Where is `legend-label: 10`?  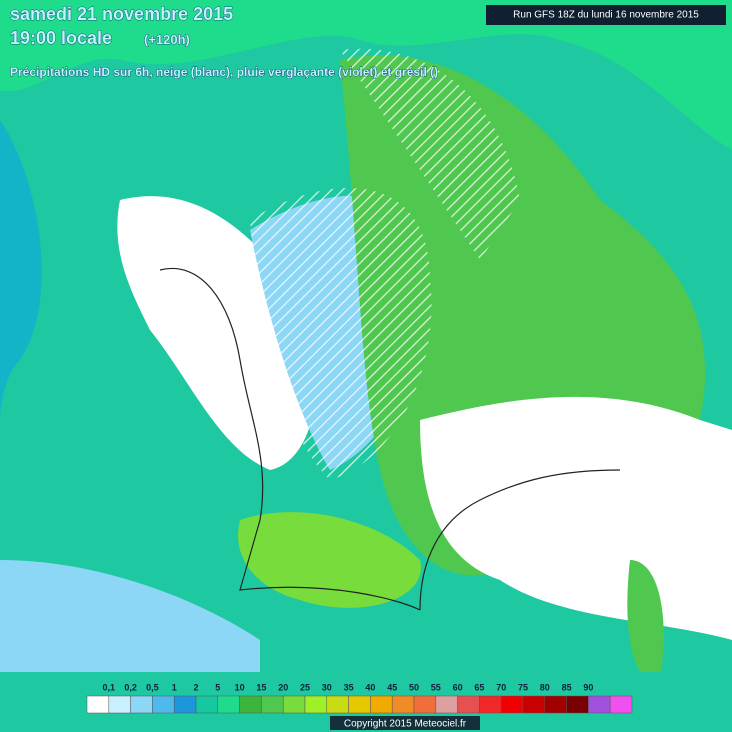 legend-label: 10 is located at coordinates (240, 687).